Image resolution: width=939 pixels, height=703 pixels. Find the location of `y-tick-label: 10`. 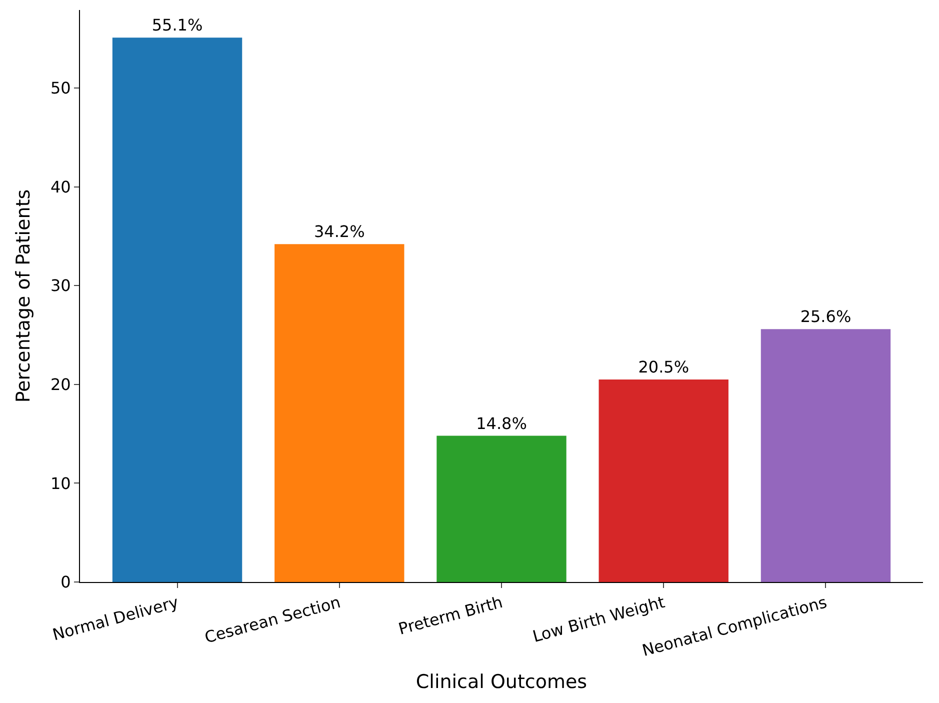

y-tick-label: 10 is located at coordinates (60, 483).